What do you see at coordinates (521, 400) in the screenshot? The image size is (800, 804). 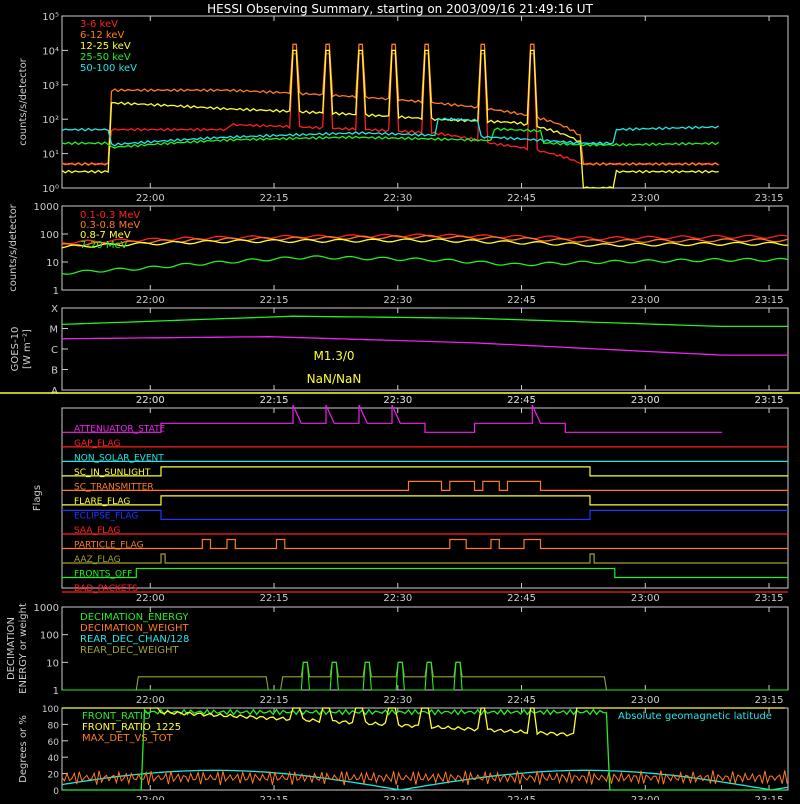 I see `x-tick-label-top: 22:45` at bounding box center [521, 400].